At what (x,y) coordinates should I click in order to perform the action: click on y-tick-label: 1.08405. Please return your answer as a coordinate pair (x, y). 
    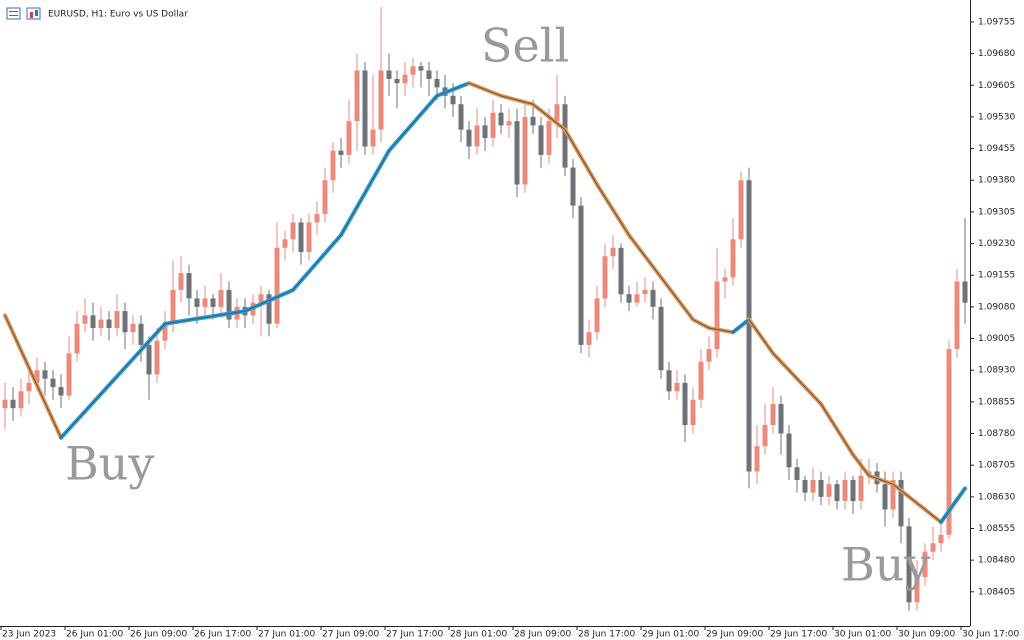
    Looking at the image, I should click on (996, 592).